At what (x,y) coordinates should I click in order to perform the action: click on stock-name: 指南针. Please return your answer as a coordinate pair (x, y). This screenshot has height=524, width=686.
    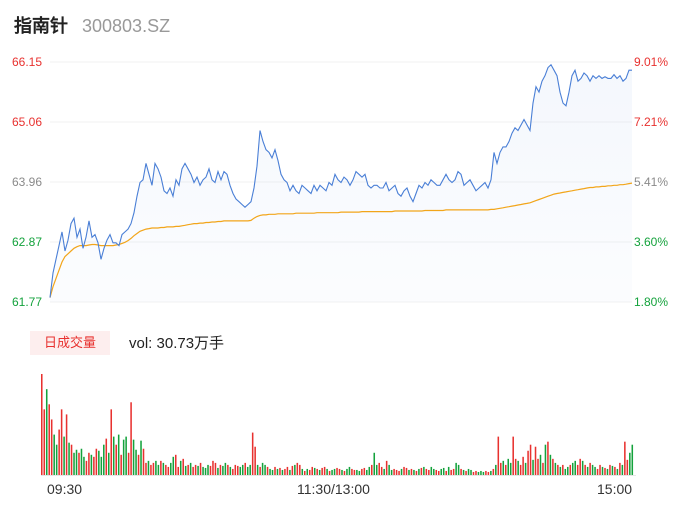
    Looking at the image, I should click on (41, 26).